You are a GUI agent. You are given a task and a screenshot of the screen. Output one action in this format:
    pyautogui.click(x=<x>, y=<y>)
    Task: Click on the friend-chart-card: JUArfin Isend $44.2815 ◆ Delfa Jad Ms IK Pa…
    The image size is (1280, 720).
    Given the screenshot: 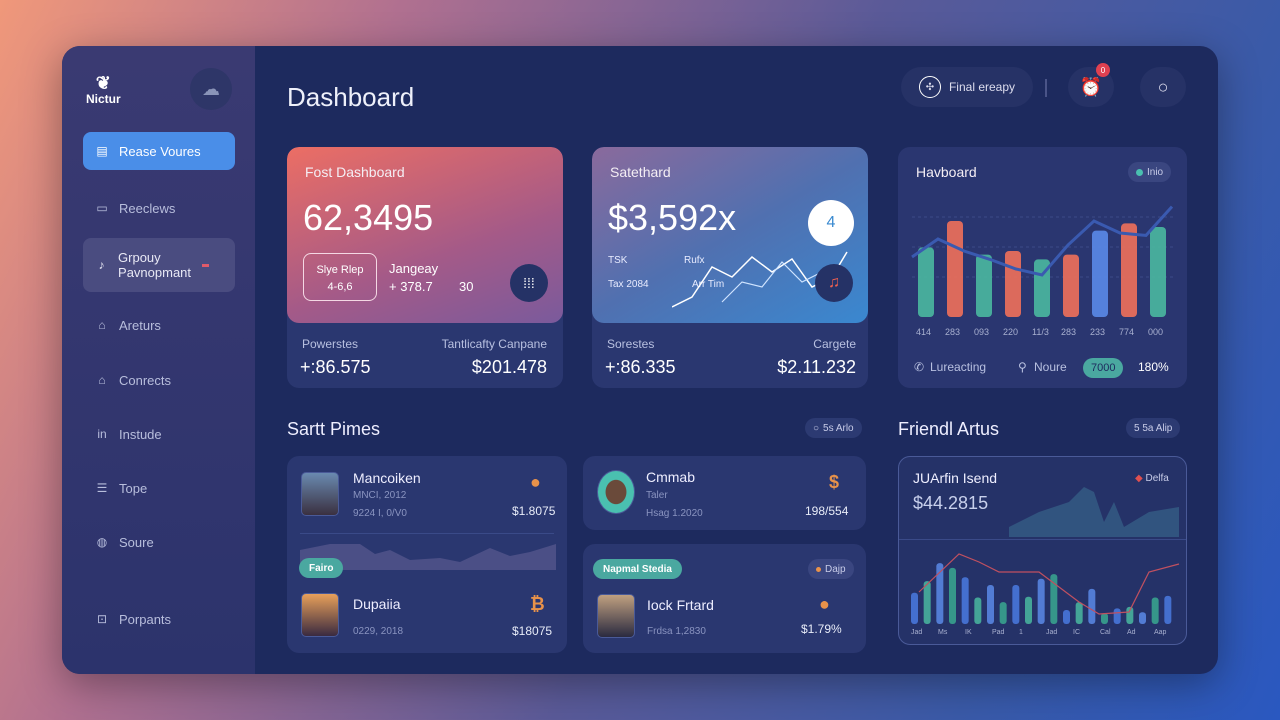 What is the action you would take?
    pyautogui.click(x=1042, y=550)
    